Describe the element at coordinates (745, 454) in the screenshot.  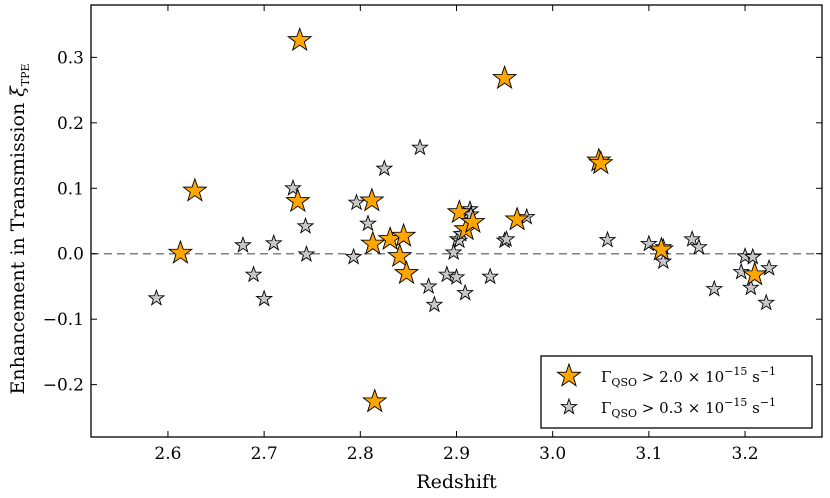
I see `x-tick-label: 3.2` at that location.